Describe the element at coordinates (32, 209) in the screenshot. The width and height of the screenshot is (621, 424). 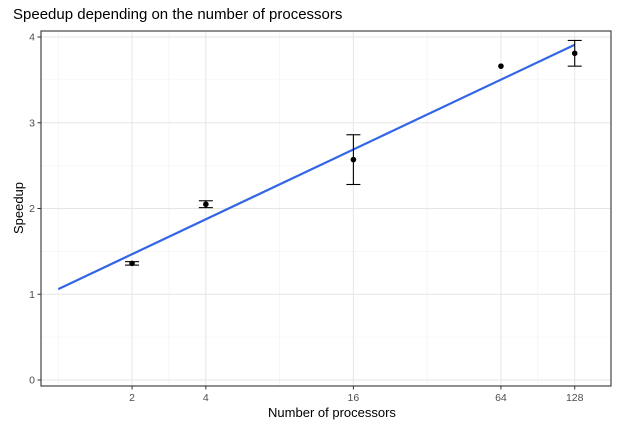
I see `y-tick-label: 2` at that location.